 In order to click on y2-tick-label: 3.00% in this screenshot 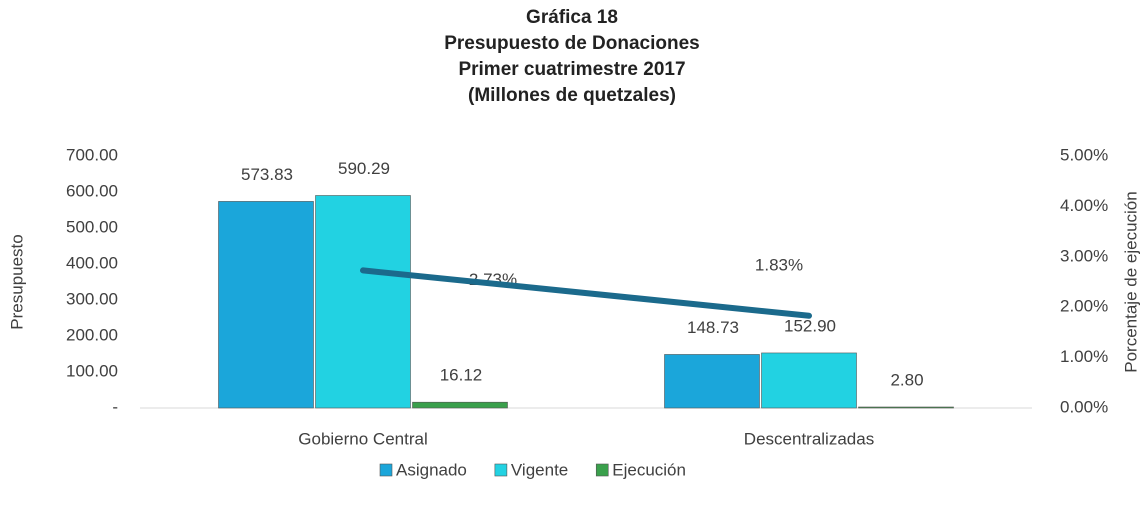, I will do `click(1084, 255)`.